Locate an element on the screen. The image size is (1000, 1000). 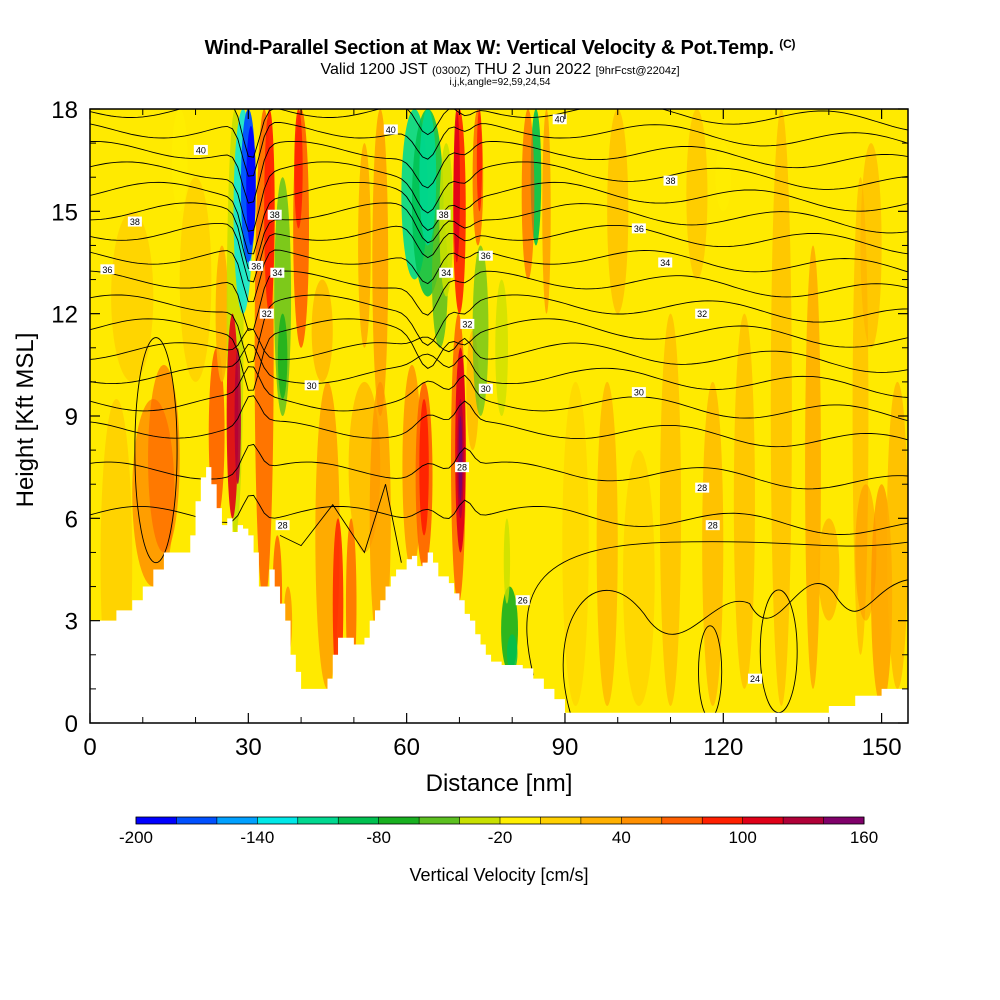
contour-label: 26 is located at coordinates (522, 600).